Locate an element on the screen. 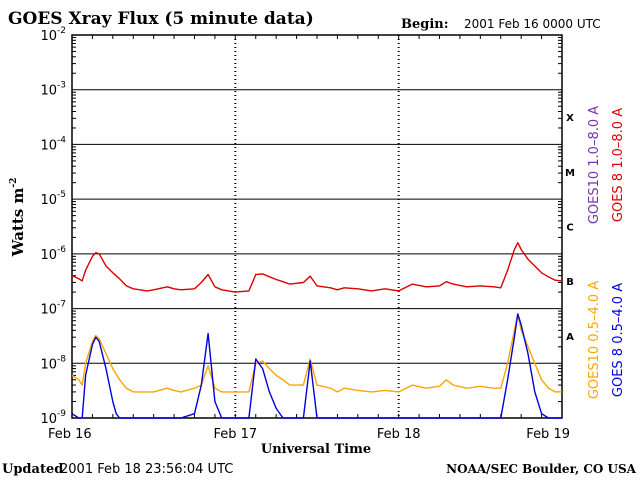 This screenshot has height=480, width=640. y-tick-label: 10⁻⁹ is located at coordinates (53, 418).